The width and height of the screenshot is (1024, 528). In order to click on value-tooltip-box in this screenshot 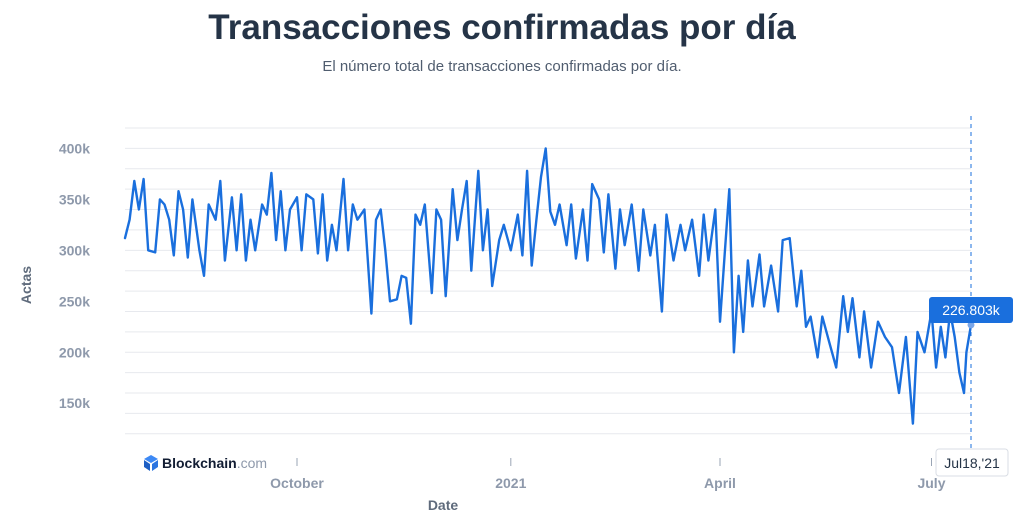, I will do `click(971, 310)`.